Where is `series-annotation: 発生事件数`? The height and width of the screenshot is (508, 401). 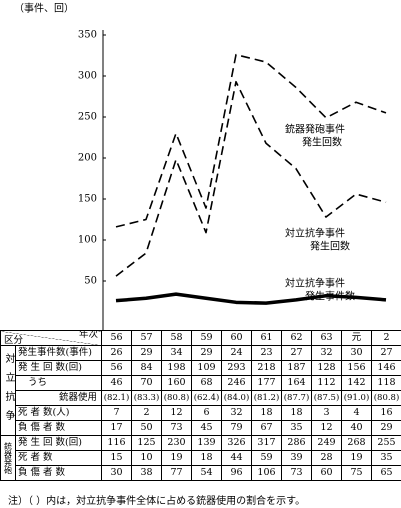 series-annotation: 発生事件数 is located at coordinates (330, 296).